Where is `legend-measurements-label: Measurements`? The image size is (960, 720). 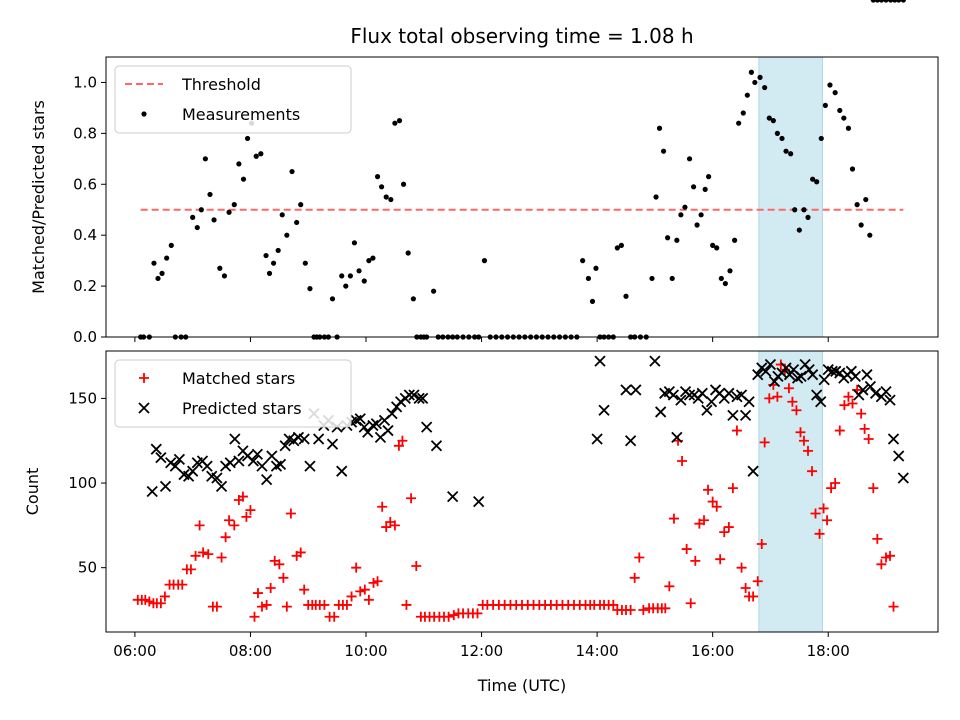
legend-measurements-label: Measurements is located at coordinates (241, 114).